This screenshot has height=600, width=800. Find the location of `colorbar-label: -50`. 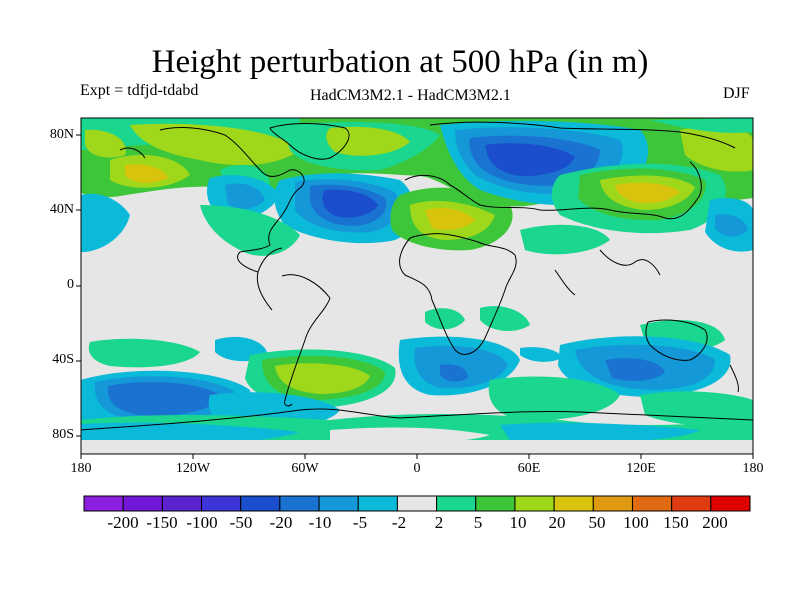

colorbar-label: -50 is located at coordinates (241, 522).